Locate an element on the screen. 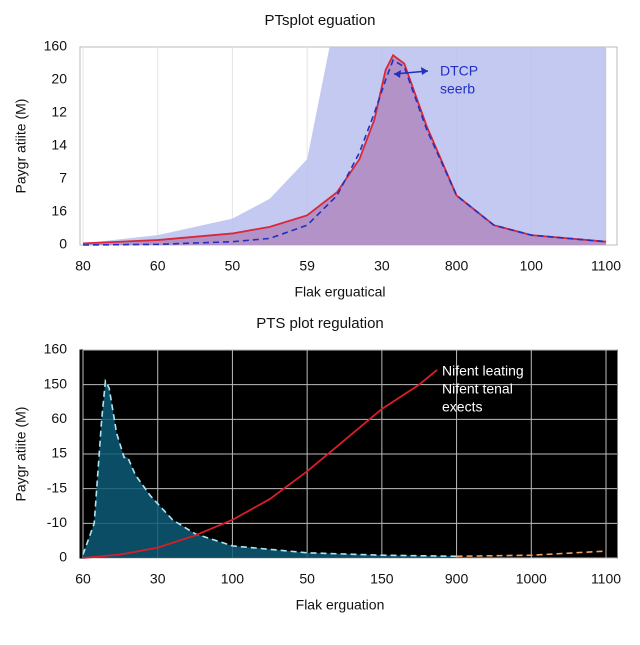 The image size is (640, 645). annotation: Nifent tenal is located at coordinates (477, 389).